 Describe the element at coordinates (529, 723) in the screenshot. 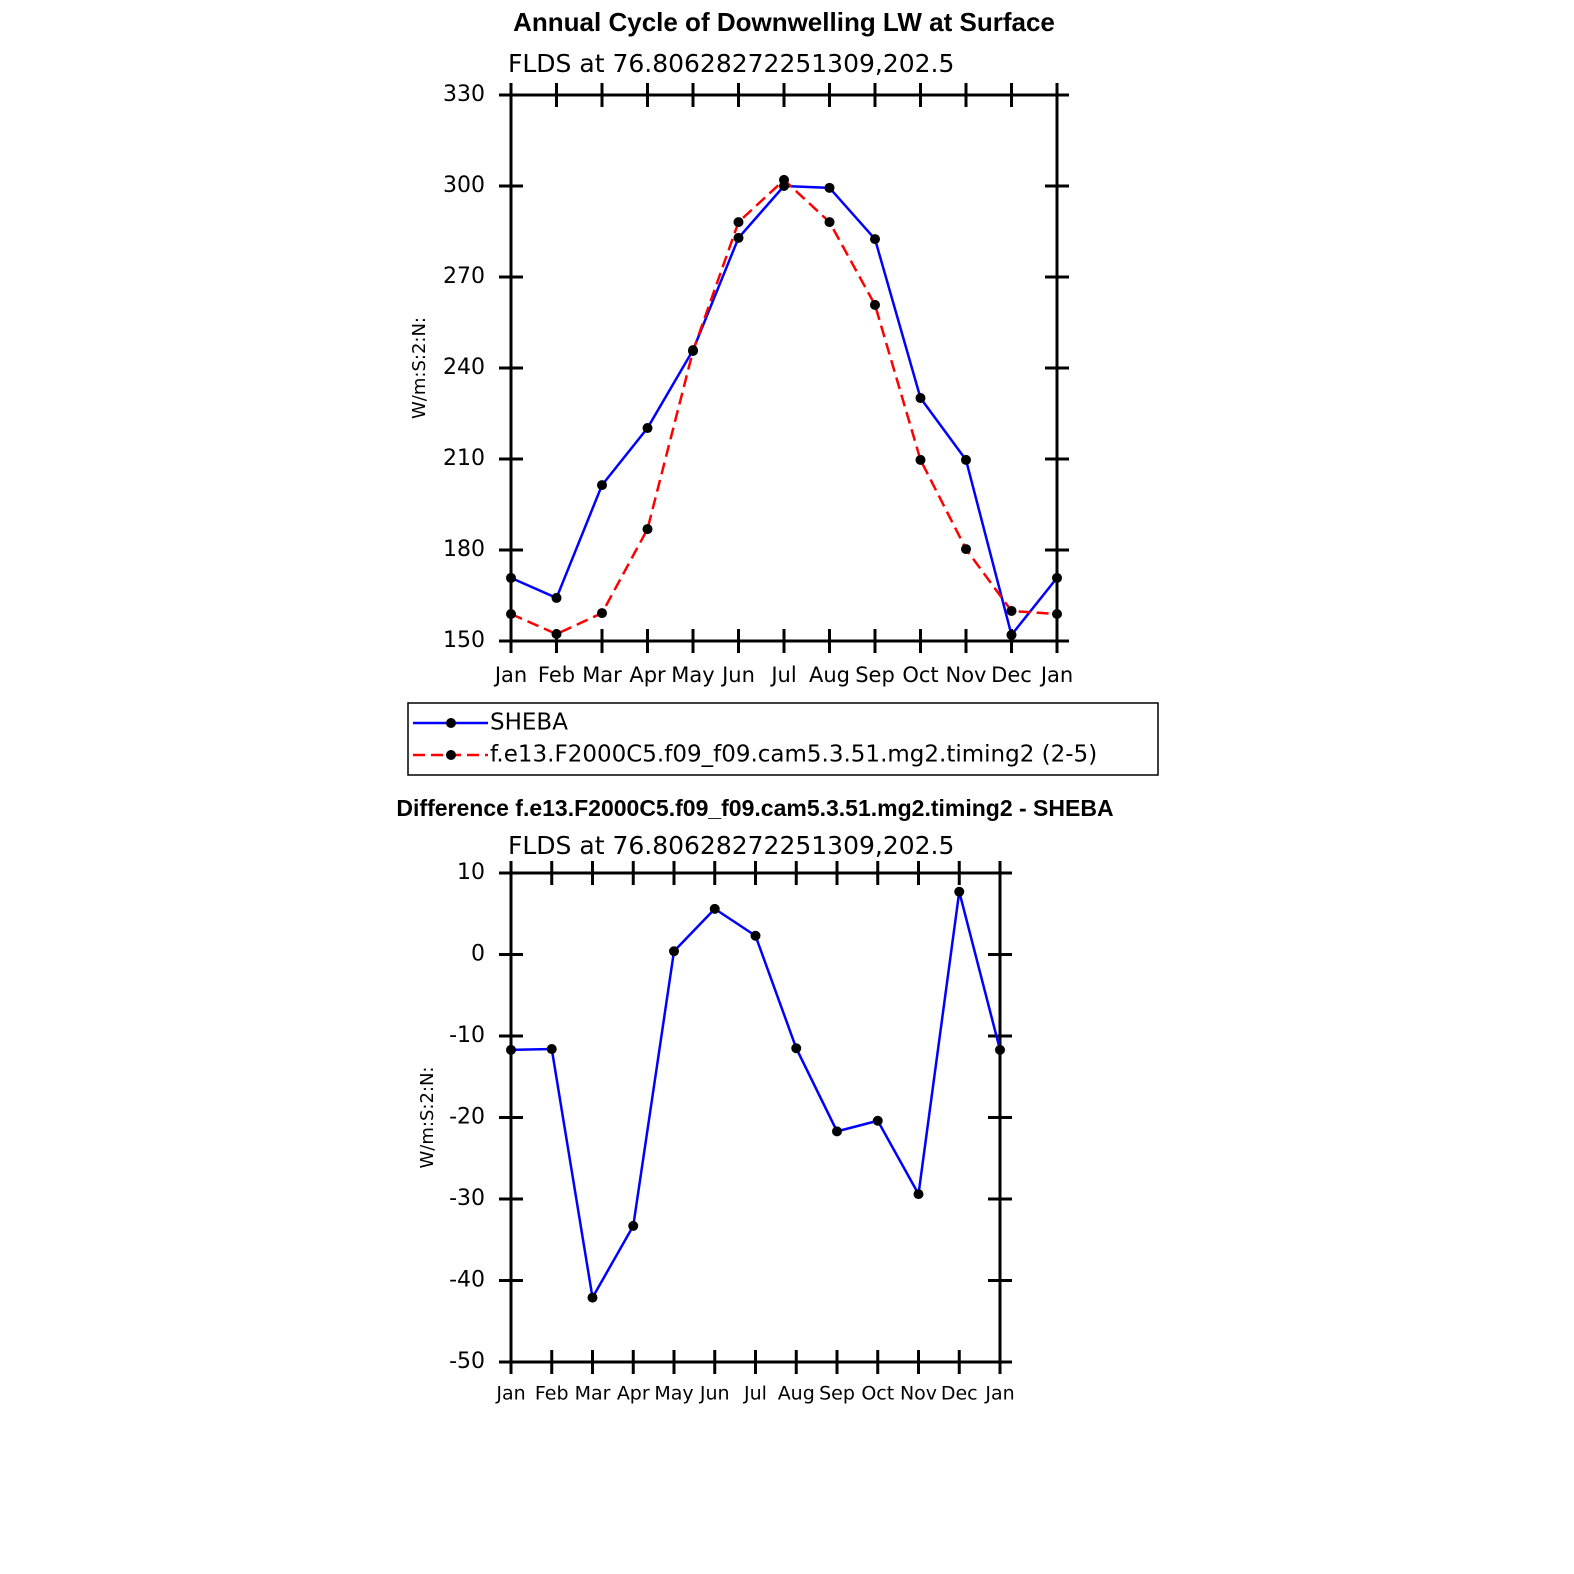

I see `legend-label: SHEBA` at that location.